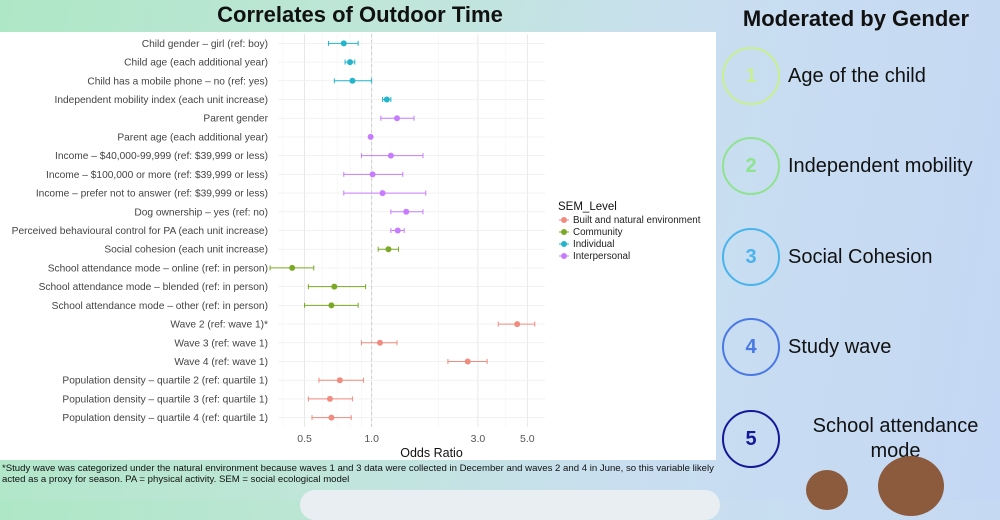  Describe the element at coordinates (431, 453) in the screenshot. I see `x-axis-label: Odds Ratio` at that location.